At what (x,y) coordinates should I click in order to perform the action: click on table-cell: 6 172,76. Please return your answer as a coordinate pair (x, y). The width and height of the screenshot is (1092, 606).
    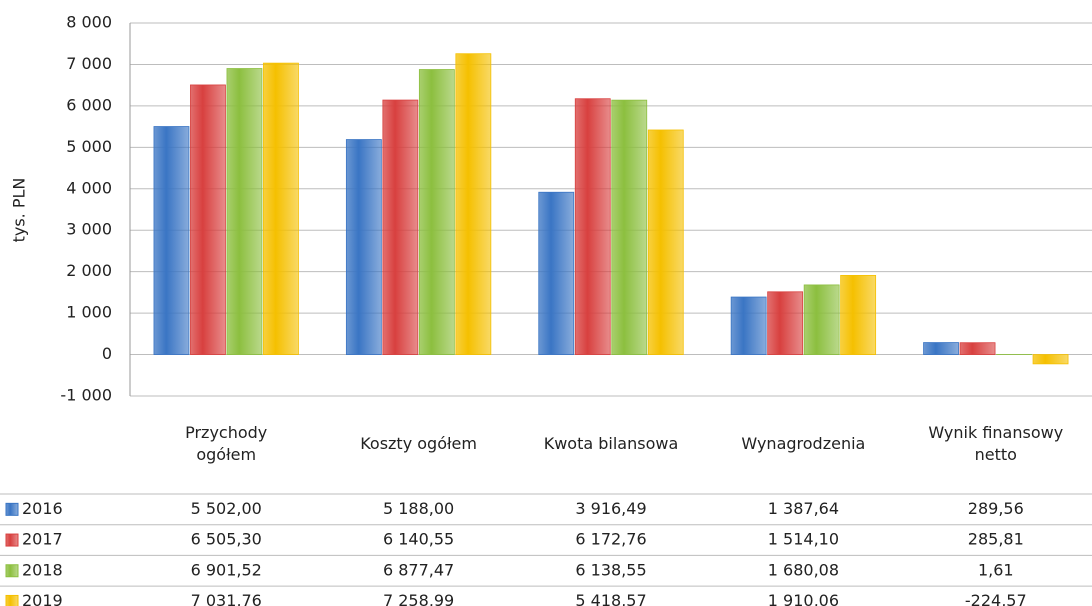
    Looking at the image, I should click on (610, 539).